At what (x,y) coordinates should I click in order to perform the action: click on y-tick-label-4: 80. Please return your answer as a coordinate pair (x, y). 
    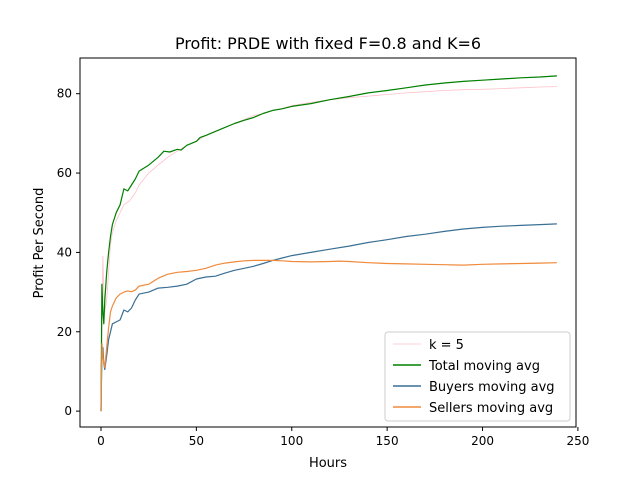
    Looking at the image, I should click on (64, 94).